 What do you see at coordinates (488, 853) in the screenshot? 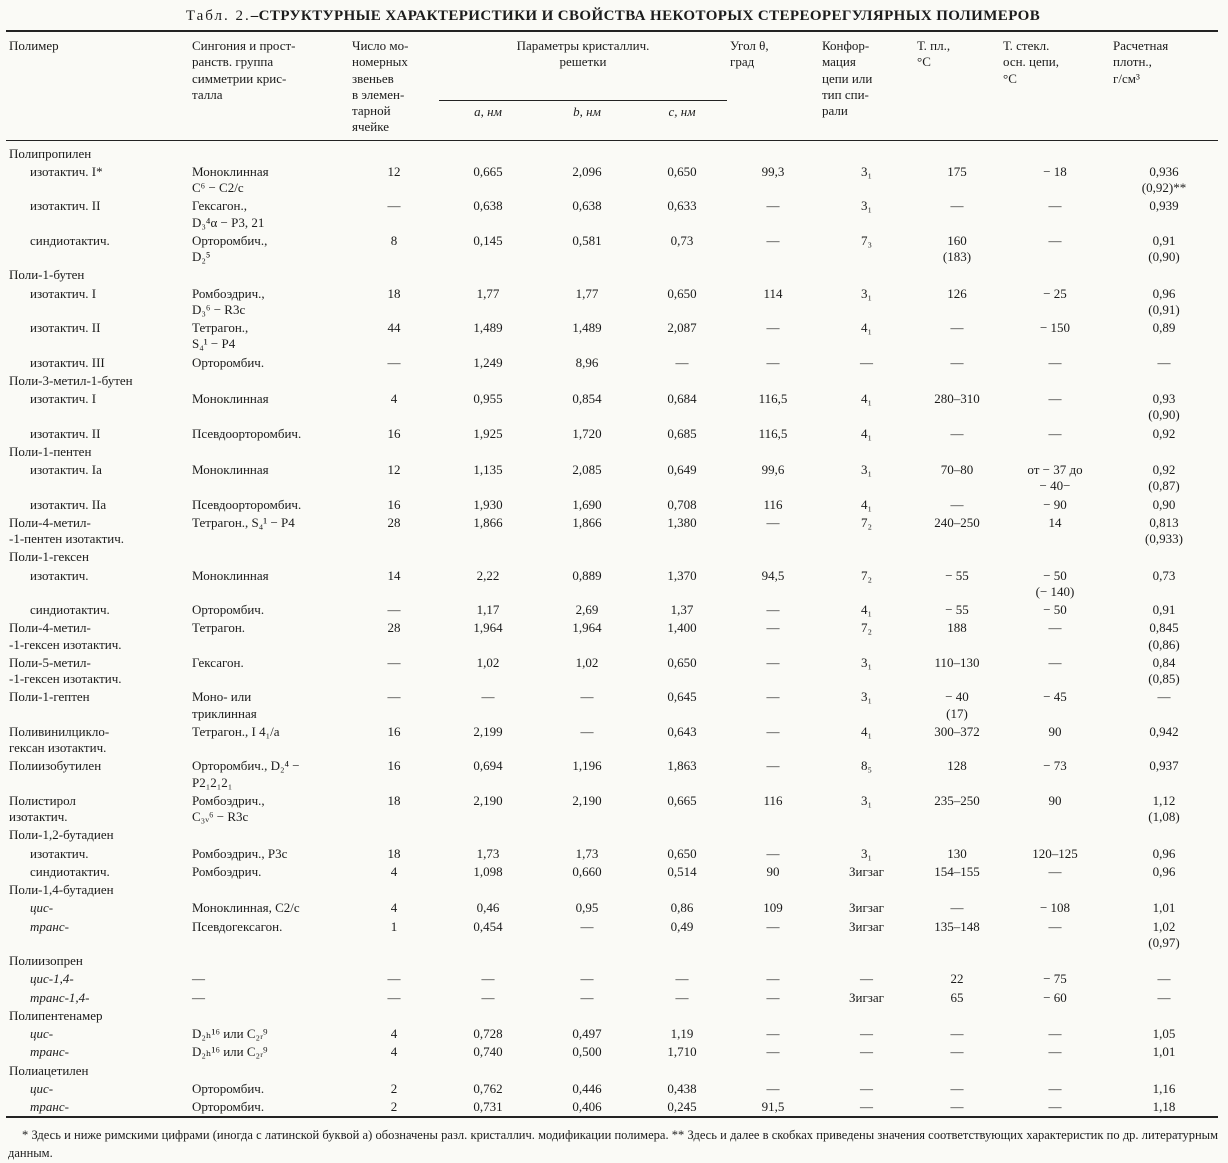
I see `cell-a: 1,73` at bounding box center [488, 853].